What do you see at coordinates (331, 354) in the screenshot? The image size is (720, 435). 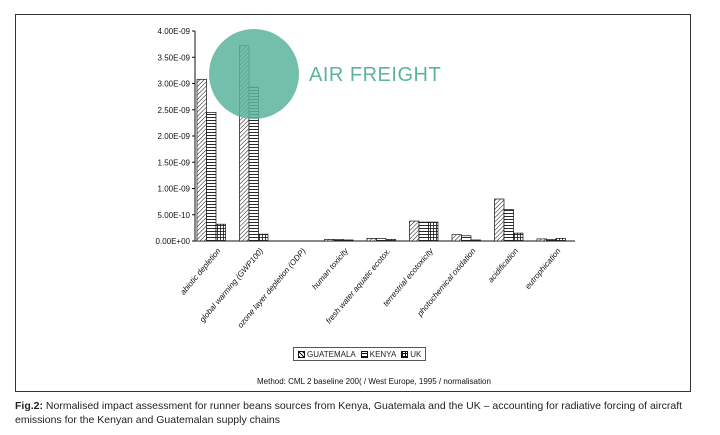 I see `legend-label-guatemala: GUATEMALA` at bounding box center [331, 354].